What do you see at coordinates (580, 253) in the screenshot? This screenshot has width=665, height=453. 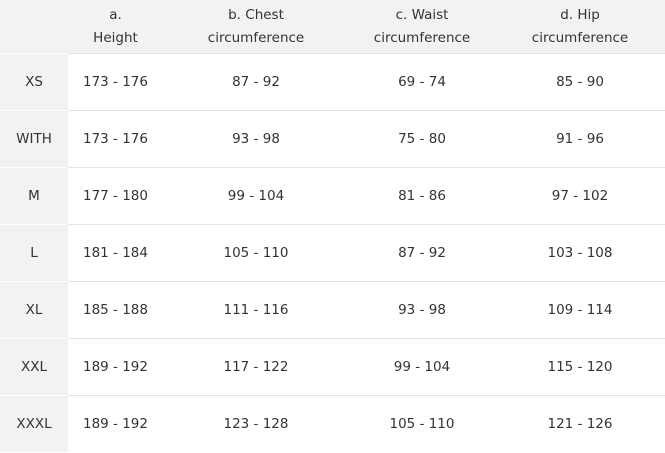 I see `value-cell: 103 - 108` at bounding box center [580, 253].